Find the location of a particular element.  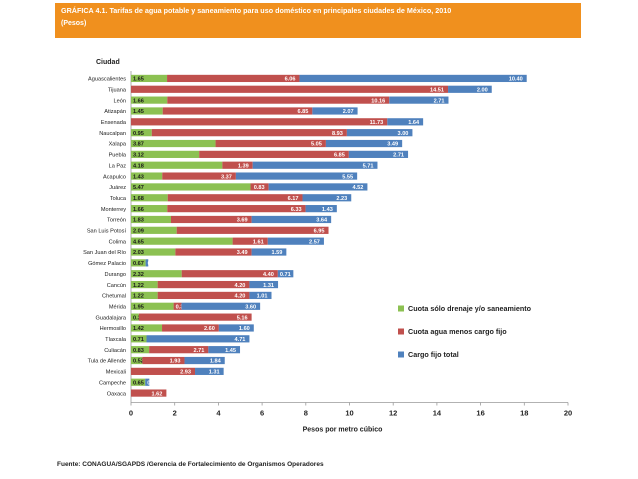

data-label: 1.45 is located at coordinates (138, 112).